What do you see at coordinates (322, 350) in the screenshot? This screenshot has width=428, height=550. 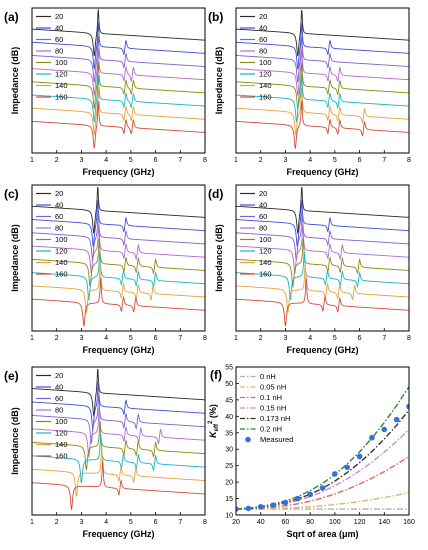 I see `x-axis-title: Frequency (GHz)` at bounding box center [322, 350].